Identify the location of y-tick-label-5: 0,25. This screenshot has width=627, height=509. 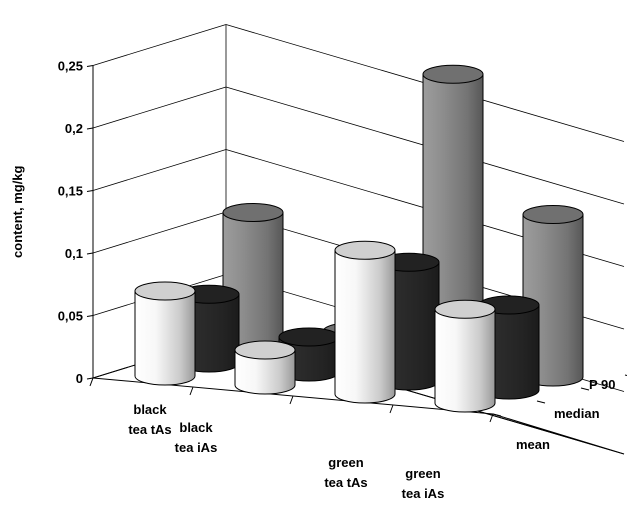
(70, 66).